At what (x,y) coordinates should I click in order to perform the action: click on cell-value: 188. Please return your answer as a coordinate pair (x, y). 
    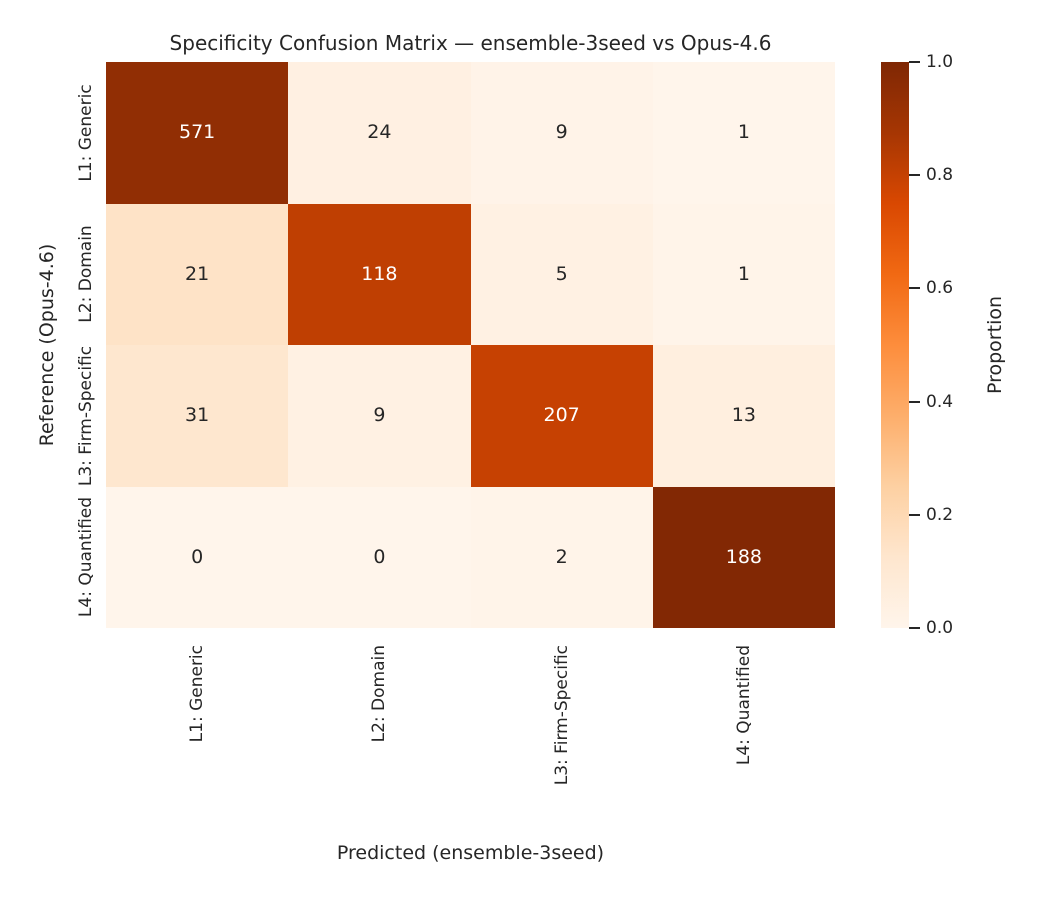
    Looking at the image, I should click on (743, 556).